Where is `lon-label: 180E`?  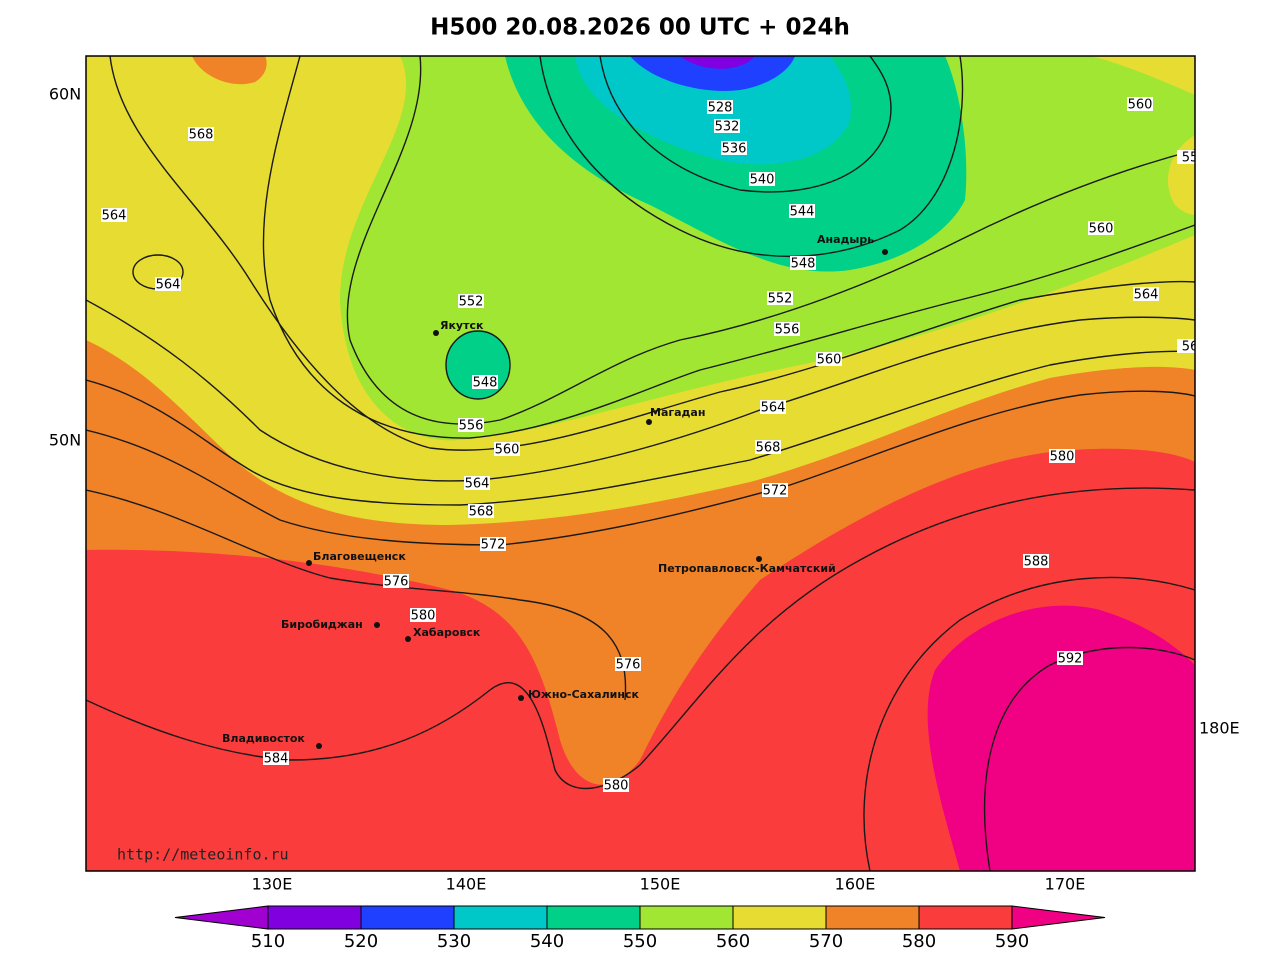
lon-label: 180E is located at coordinates (1219, 728).